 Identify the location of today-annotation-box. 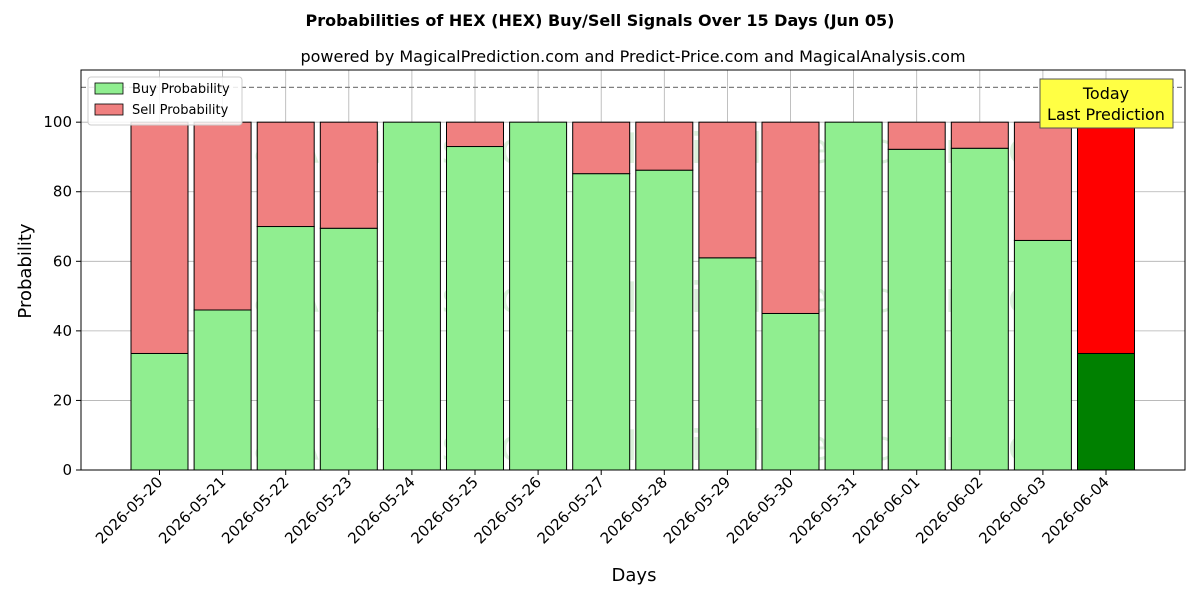
(1106, 103).